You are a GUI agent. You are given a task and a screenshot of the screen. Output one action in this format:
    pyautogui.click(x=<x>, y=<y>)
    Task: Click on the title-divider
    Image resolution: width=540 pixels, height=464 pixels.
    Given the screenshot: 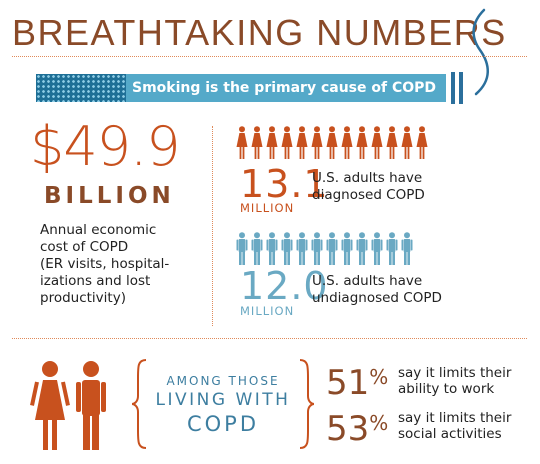 What is the action you would take?
    pyautogui.click(x=269, y=56)
    